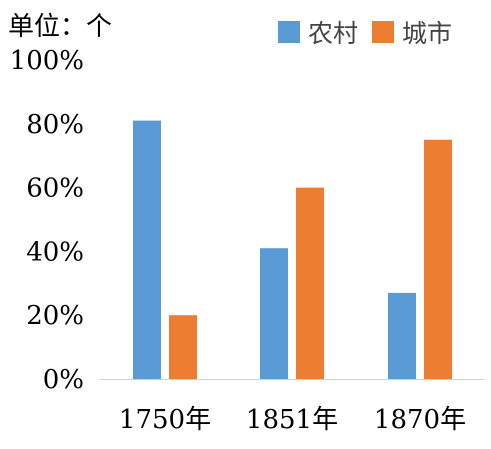  I want to click on x-tick-label: 1750年, so click(165, 420).